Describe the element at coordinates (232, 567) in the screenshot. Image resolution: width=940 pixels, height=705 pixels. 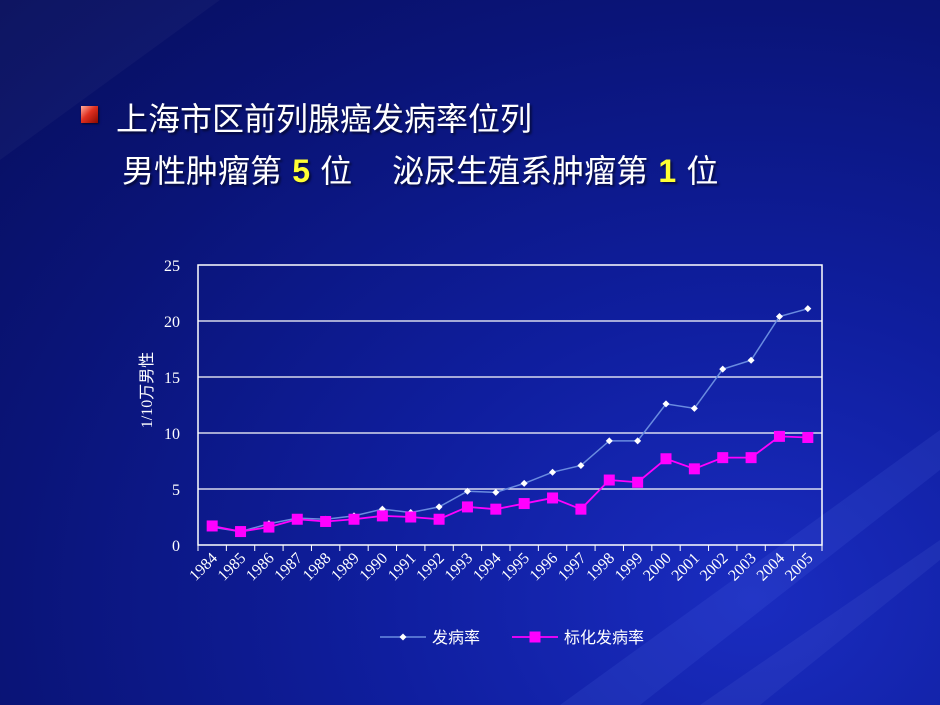
I see `x-tick-label: 1985` at that location.